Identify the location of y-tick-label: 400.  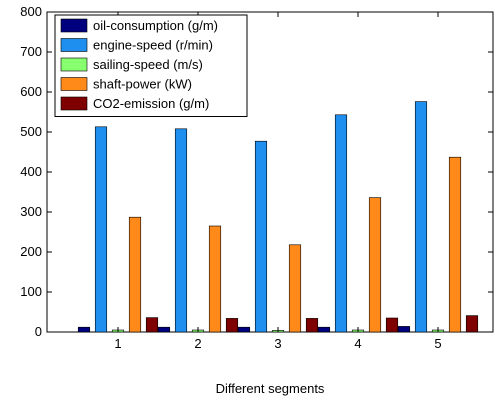
(31, 171).